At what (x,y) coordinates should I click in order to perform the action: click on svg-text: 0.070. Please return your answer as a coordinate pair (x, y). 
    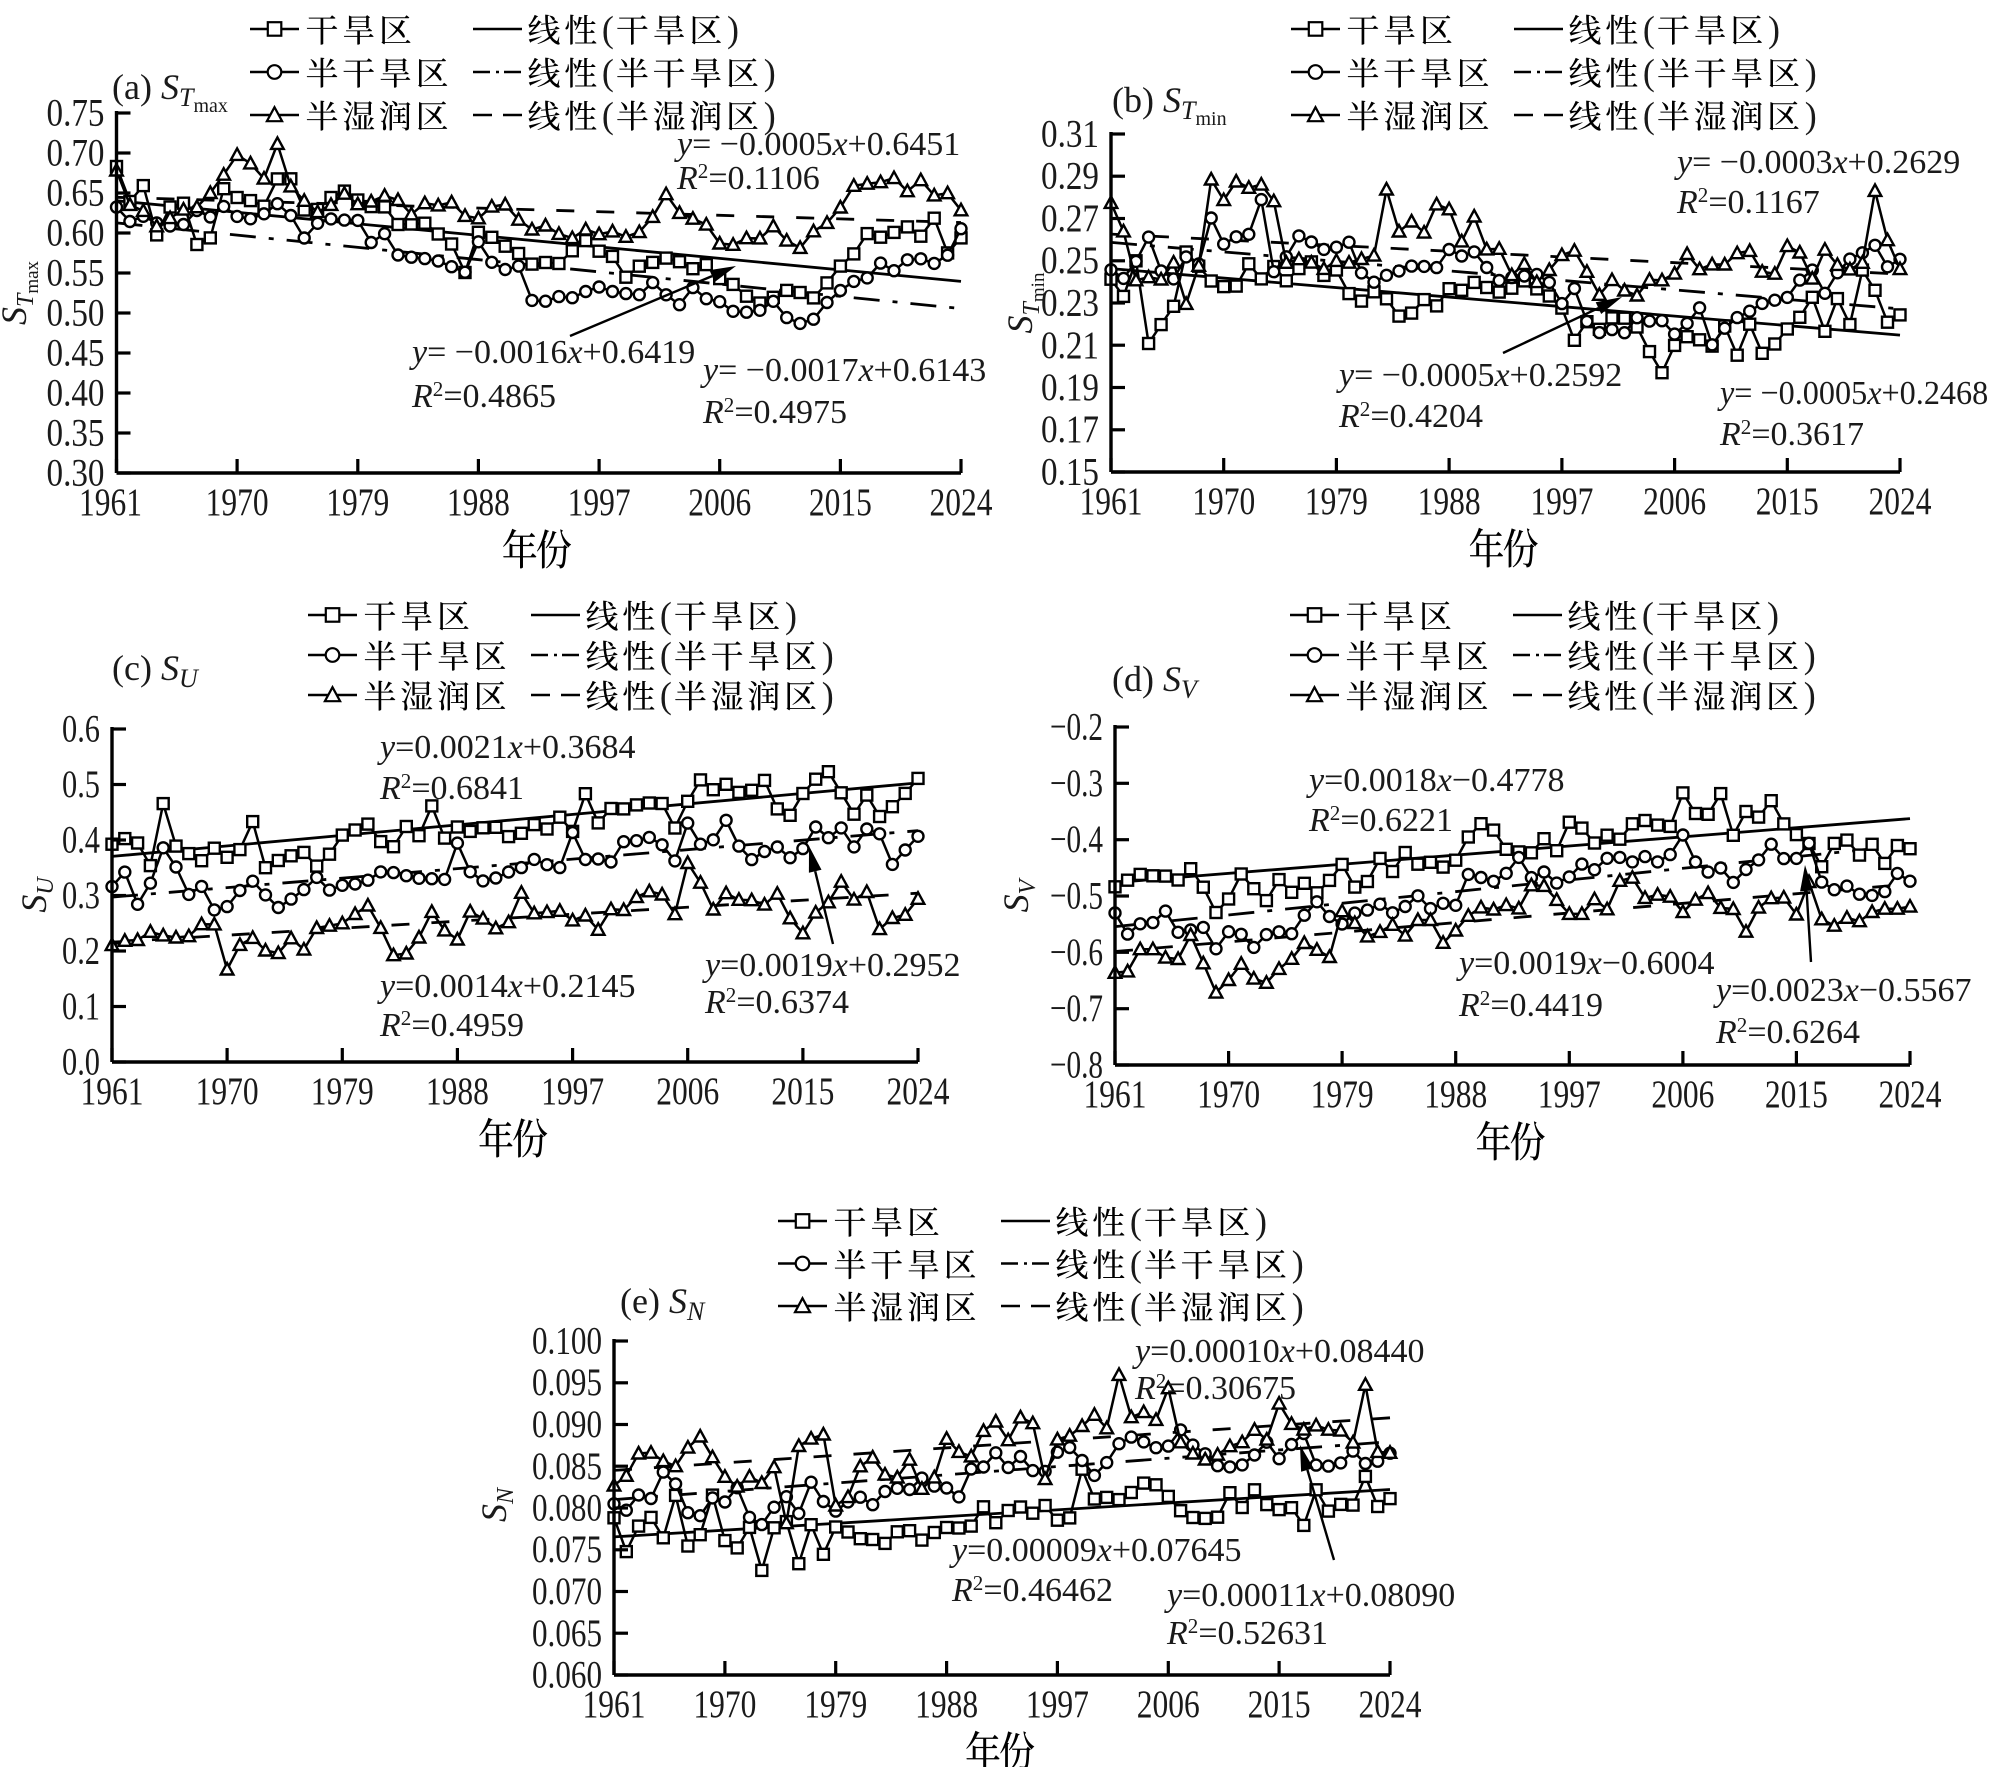
    Looking at the image, I should click on (567, 1591).